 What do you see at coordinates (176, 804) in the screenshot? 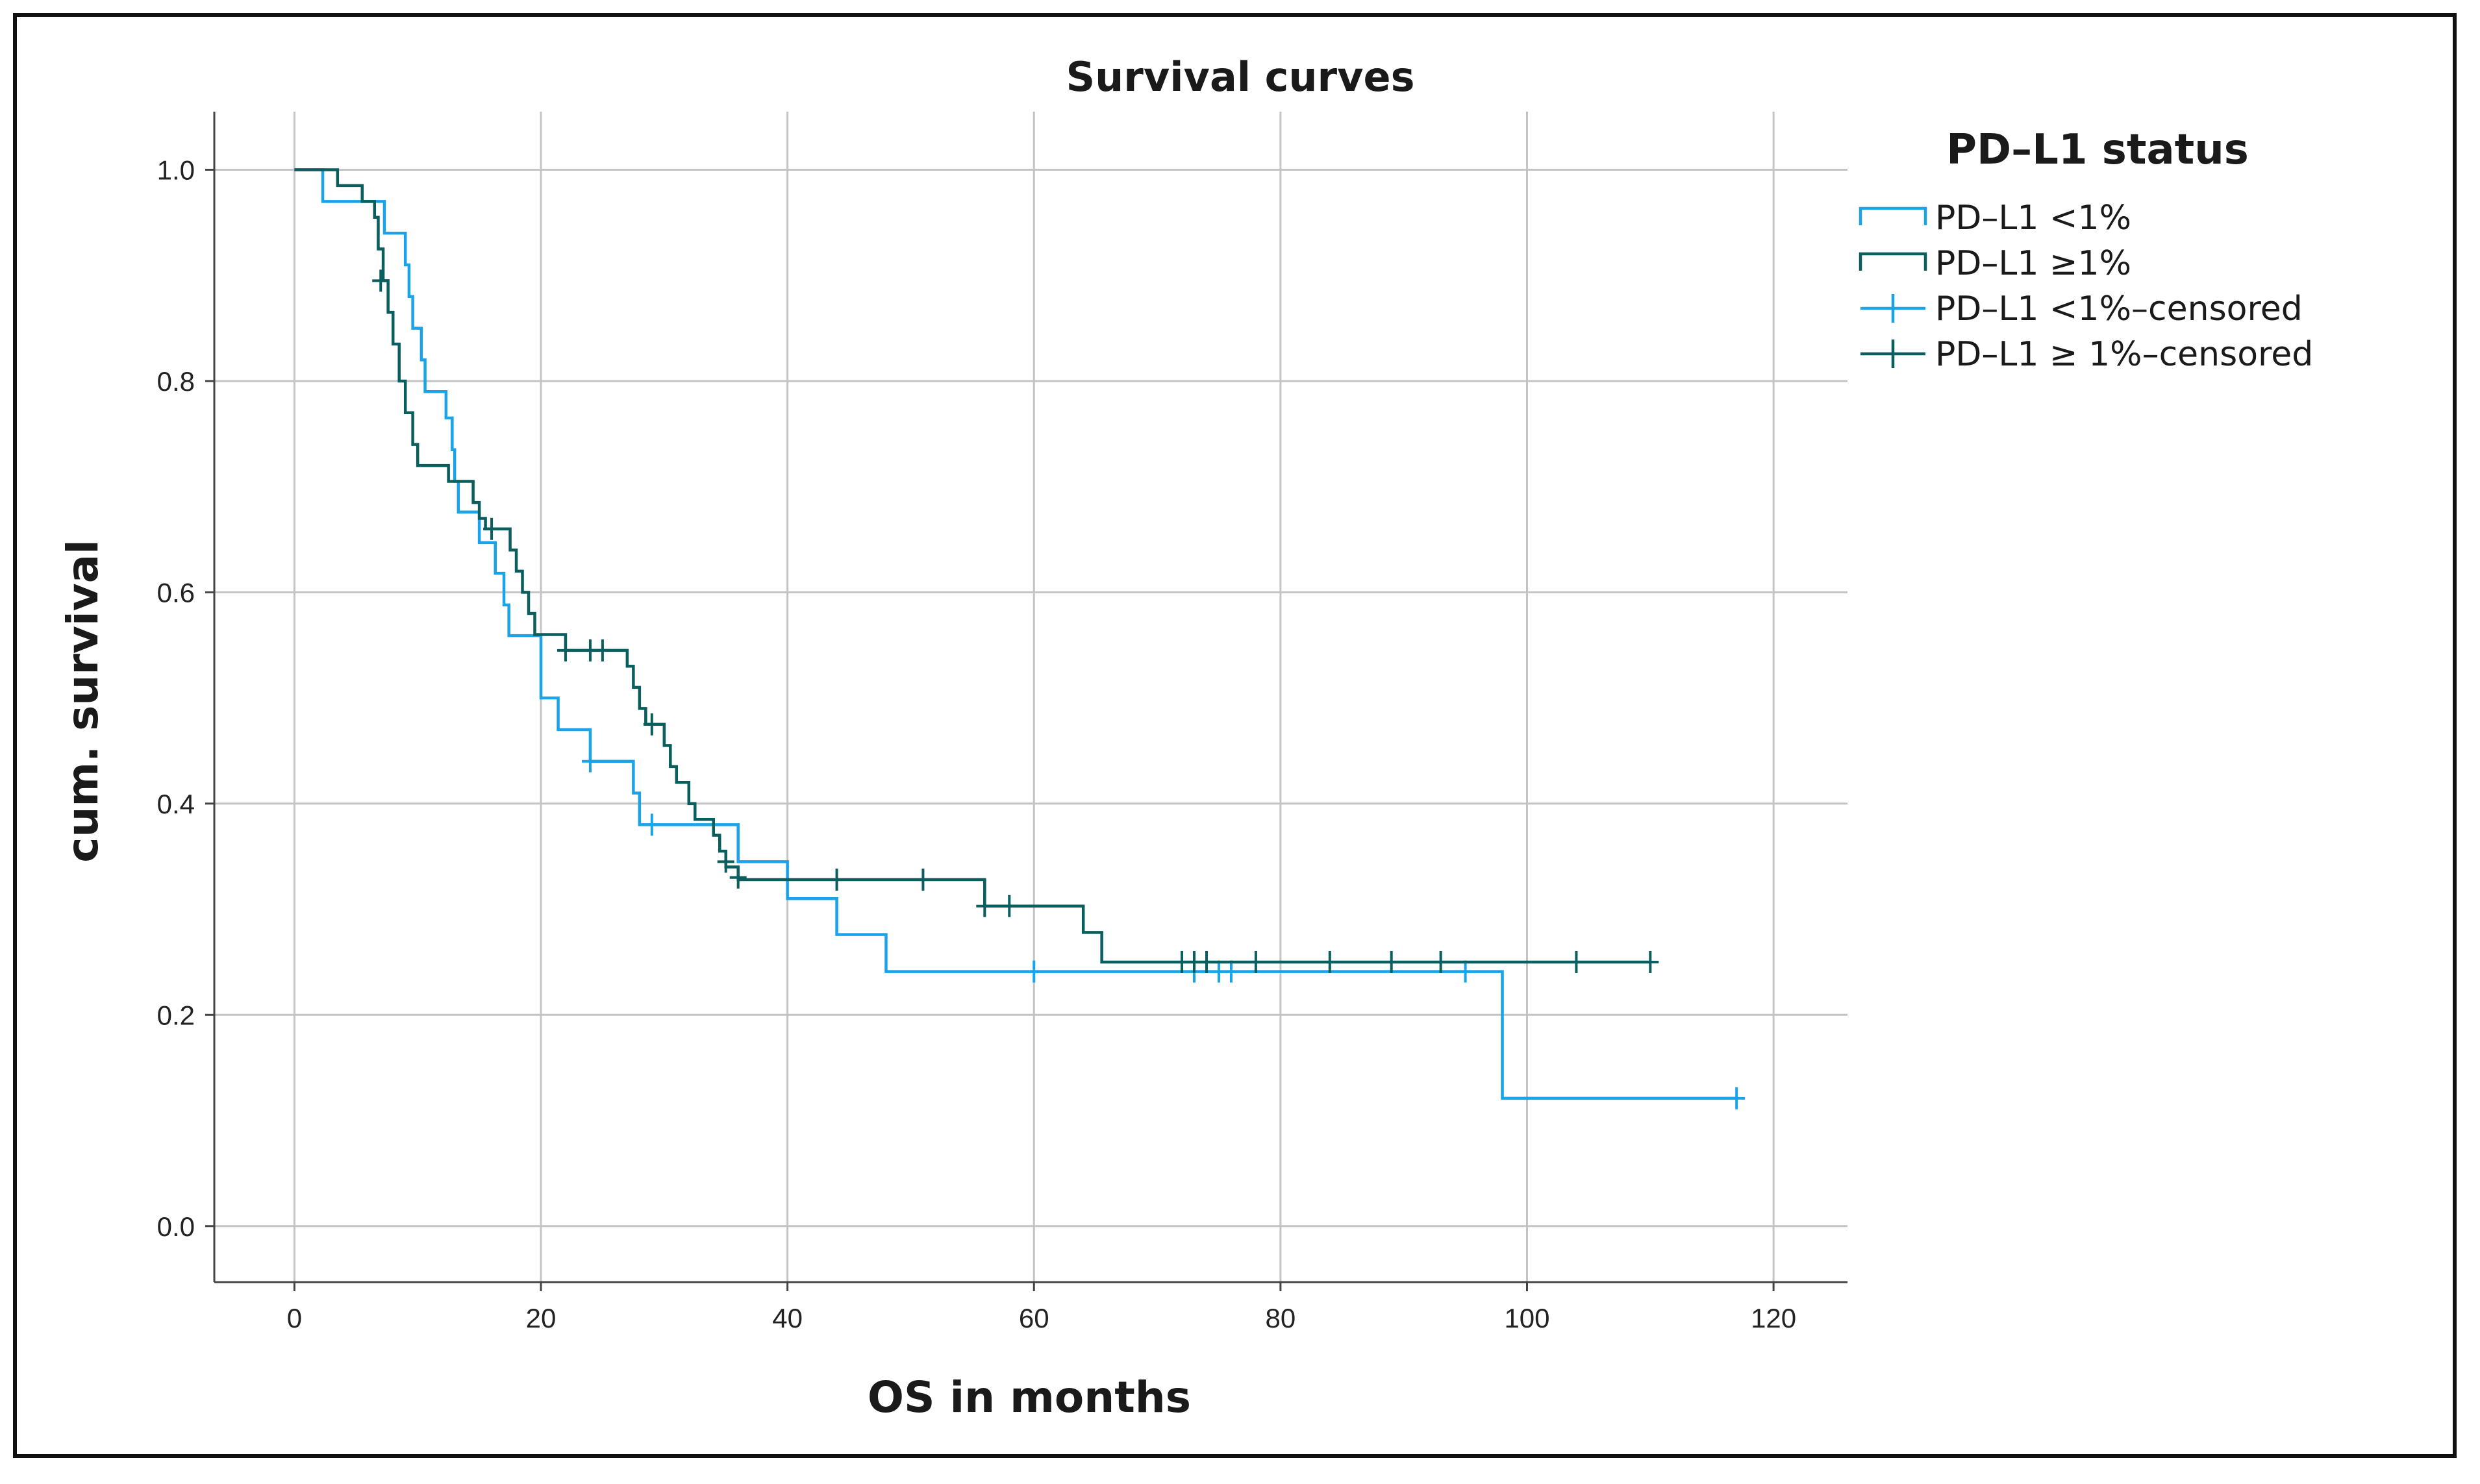
I see `y-tick-label: 0.4` at bounding box center [176, 804].